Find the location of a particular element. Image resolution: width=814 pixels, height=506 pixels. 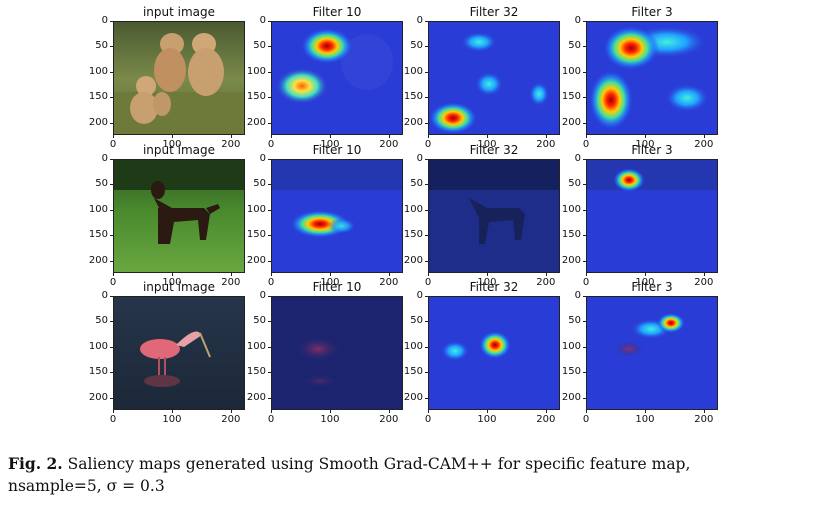

panel-r1-filter10: Filter 10 is located at coordinates (337, 208).